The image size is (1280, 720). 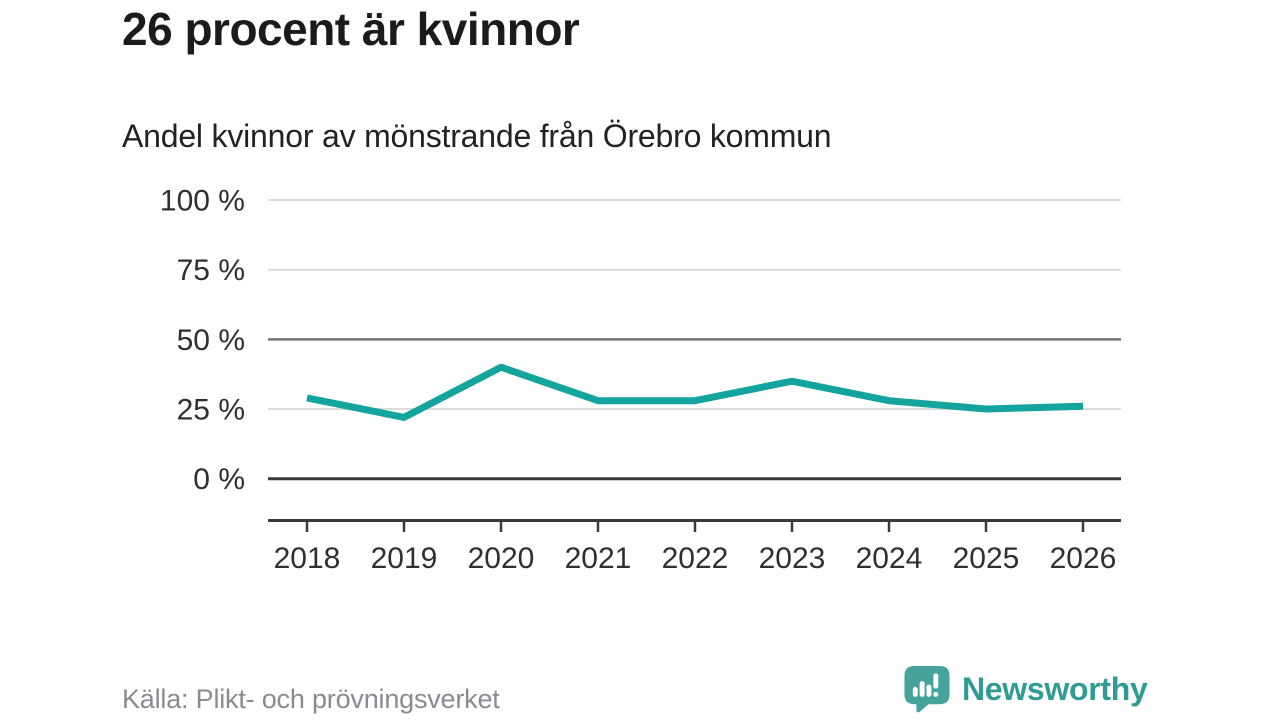 I want to click on y-axis-label: 75 %, so click(x=211, y=270).